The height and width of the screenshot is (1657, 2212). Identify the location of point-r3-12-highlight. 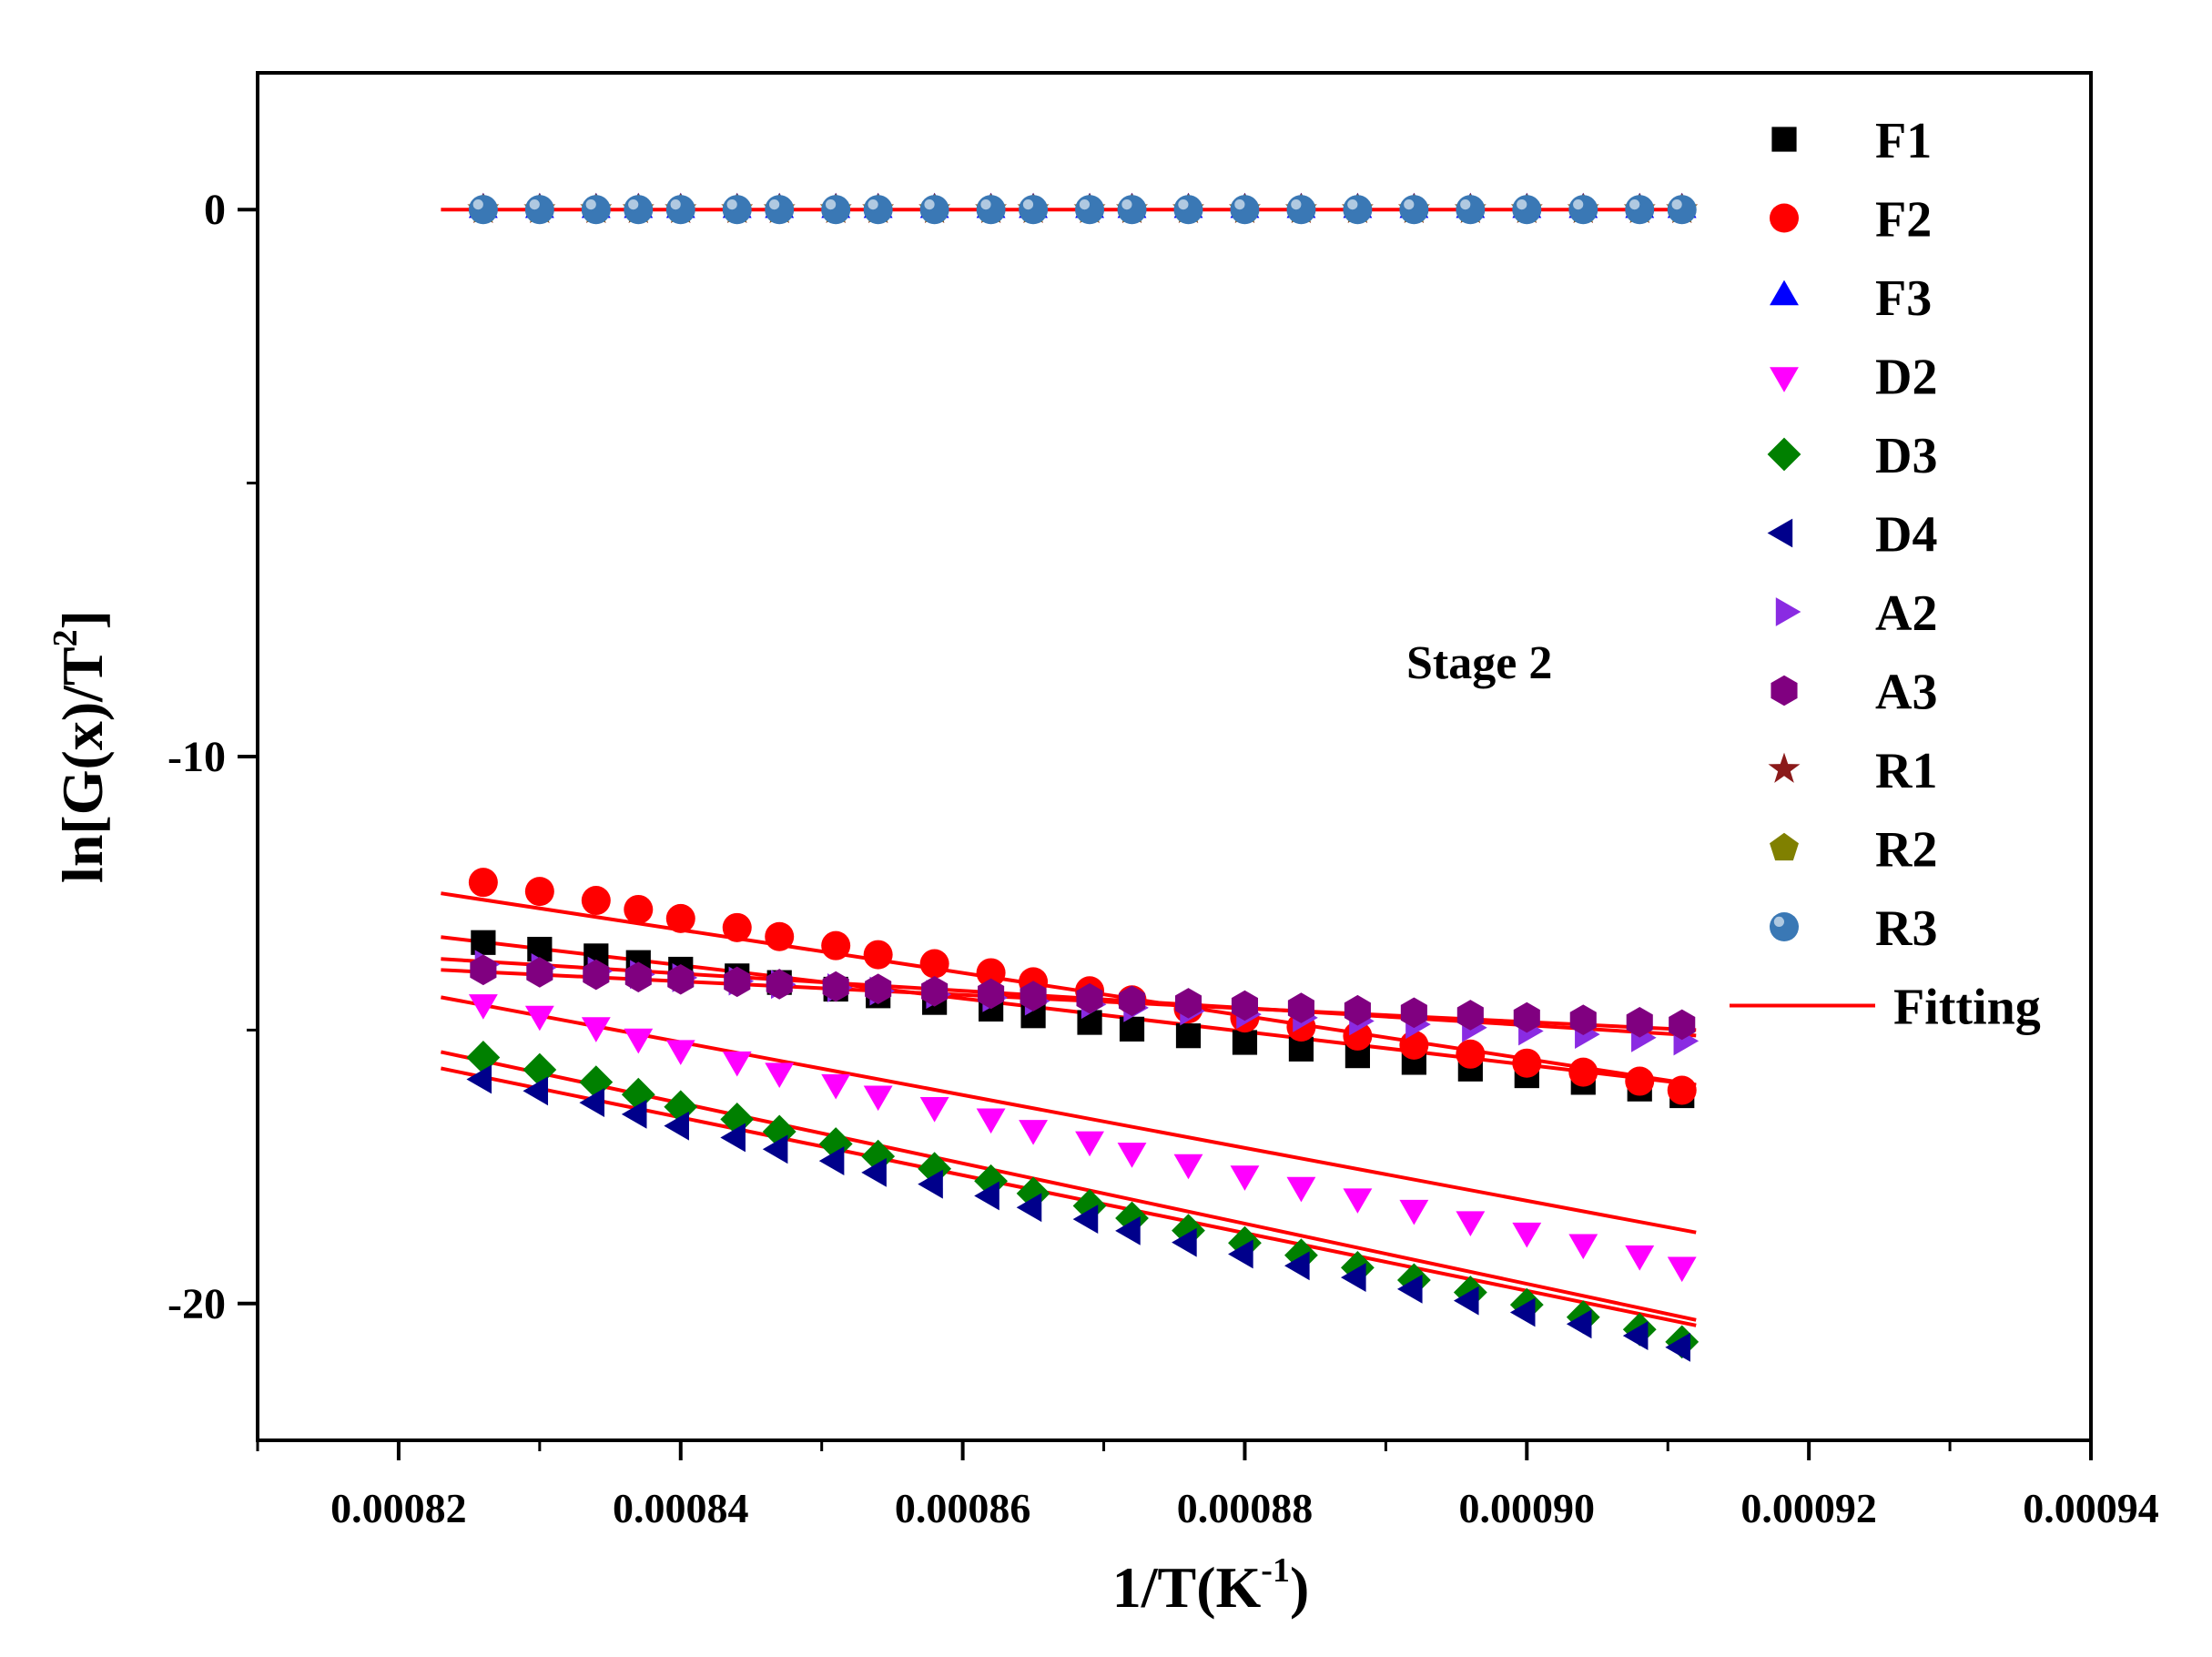
(1085, 204).